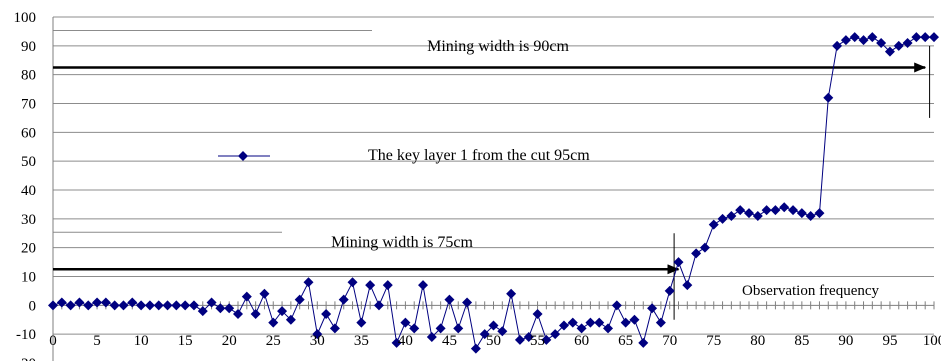 The height and width of the screenshot is (361, 941). What do you see at coordinates (811, 291) in the screenshot?
I see `x-axis-title: Observation frequency` at bounding box center [811, 291].